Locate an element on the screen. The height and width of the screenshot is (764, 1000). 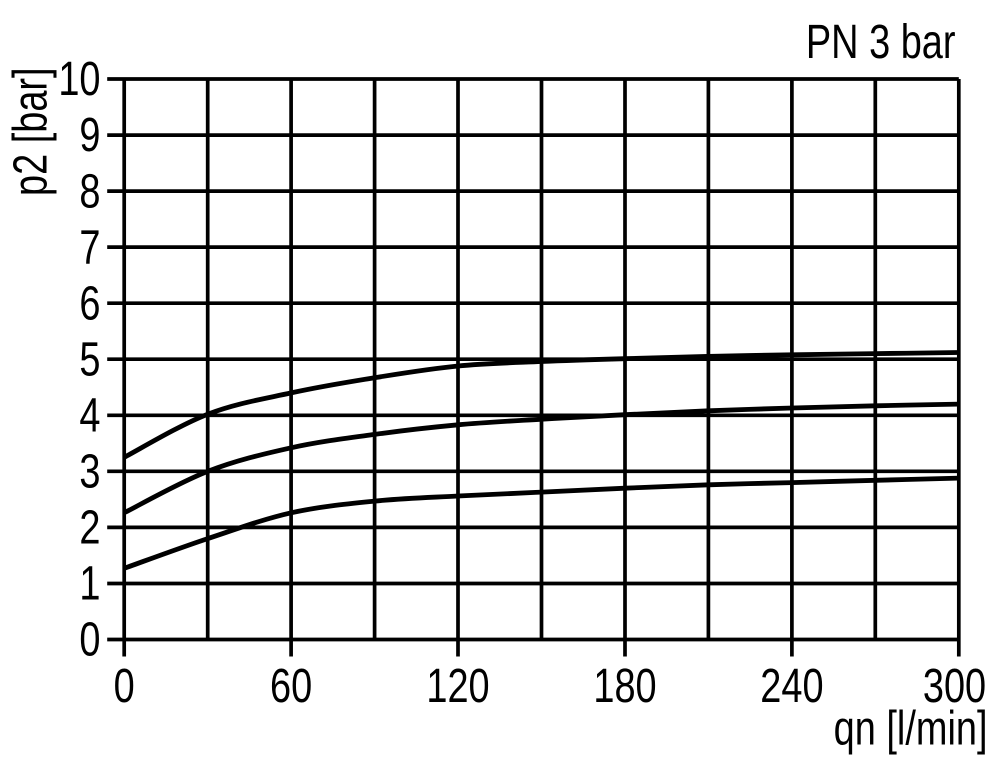
svg-text: PN 3 bar is located at coordinates (881, 42).